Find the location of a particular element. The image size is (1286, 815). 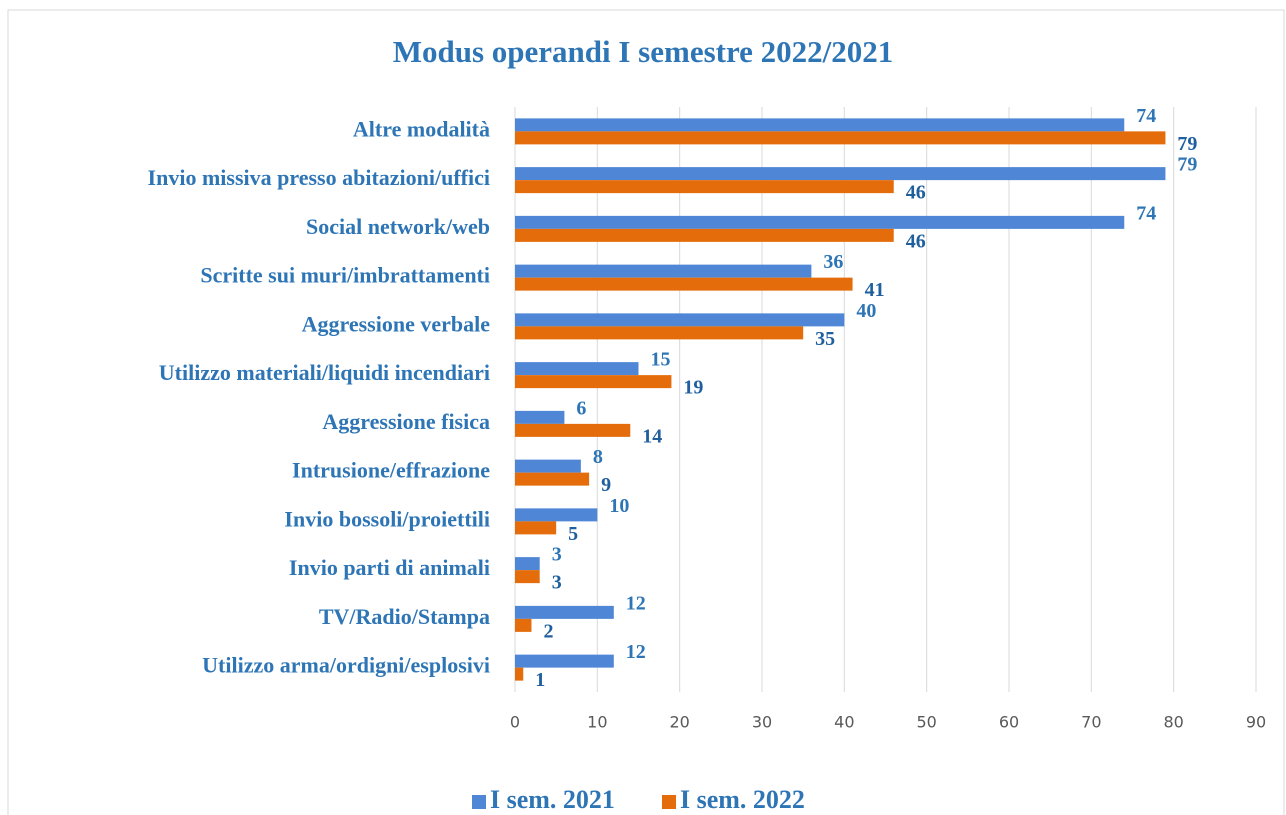

data-label: 40 is located at coordinates (866, 311).